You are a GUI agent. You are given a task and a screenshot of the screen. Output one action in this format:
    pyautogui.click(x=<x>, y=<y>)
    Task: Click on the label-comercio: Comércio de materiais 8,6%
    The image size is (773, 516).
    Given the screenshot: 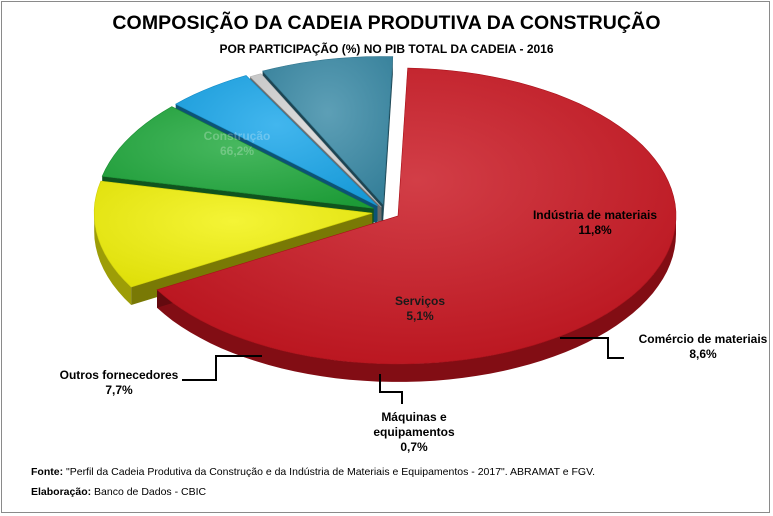 What is the action you would take?
    pyautogui.click(x=700, y=347)
    